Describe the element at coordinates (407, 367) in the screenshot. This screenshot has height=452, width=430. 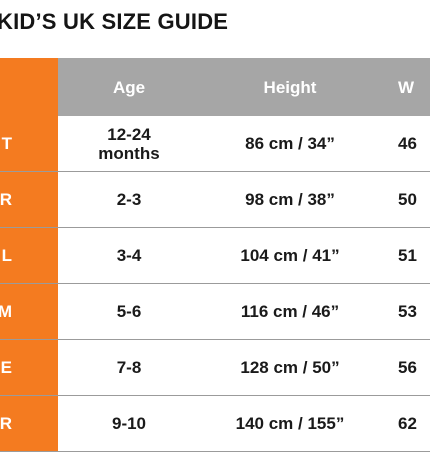
I see `extra-cell: 56` at that location.